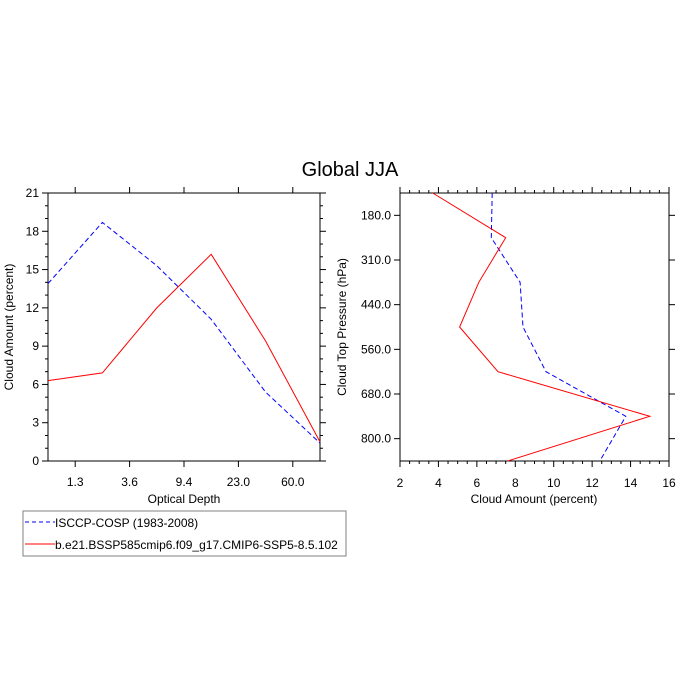 This screenshot has height=700, width=700. What do you see at coordinates (239, 482) in the screenshot?
I see `left-x-tick-label: 23.0` at bounding box center [239, 482].